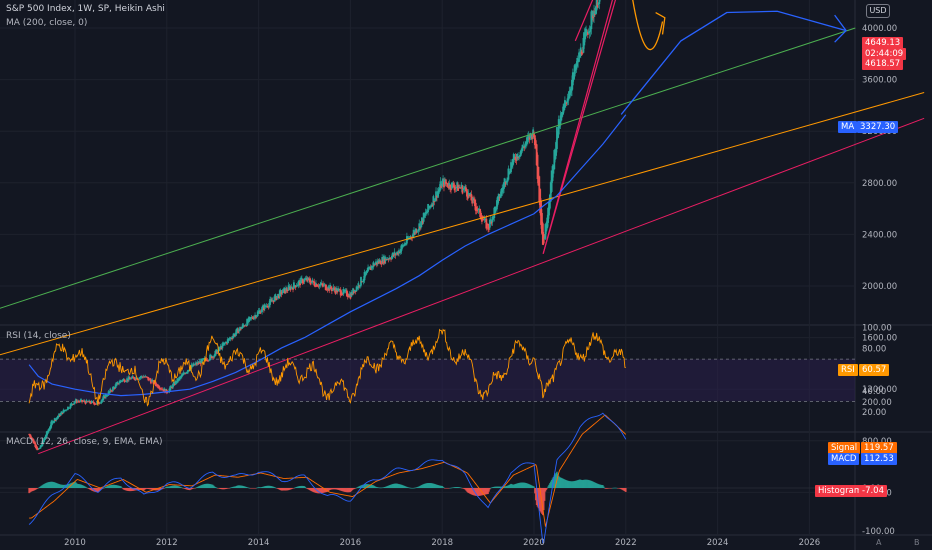 The image size is (932, 550). I want to click on macd-legend: MACD (12, 26, close, 9, EMA, EMA), so click(84, 442).